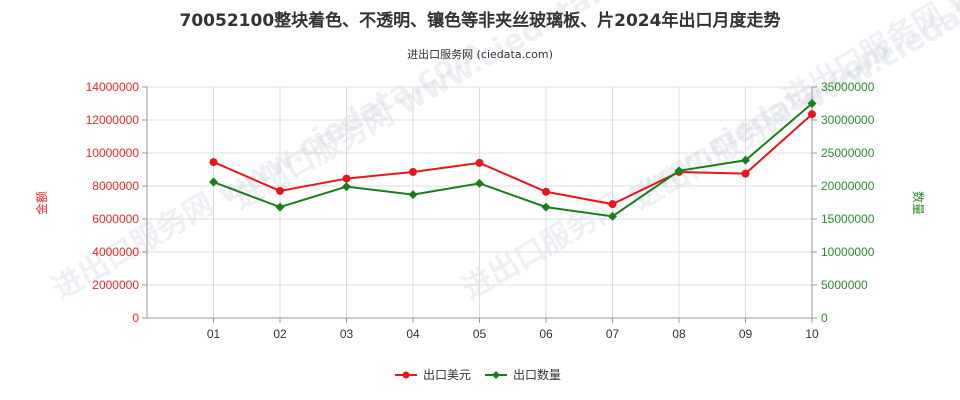 This screenshot has height=400, width=960. I want to click on left-tick-label: 6000000, so click(115, 219).